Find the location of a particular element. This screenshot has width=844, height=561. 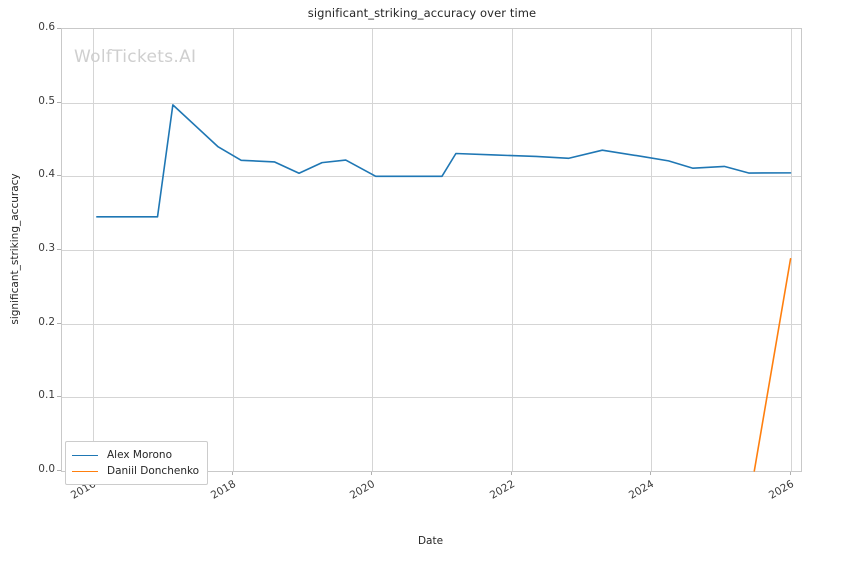

y-tick-label: 0.3 is located at coordinates (46, 248).